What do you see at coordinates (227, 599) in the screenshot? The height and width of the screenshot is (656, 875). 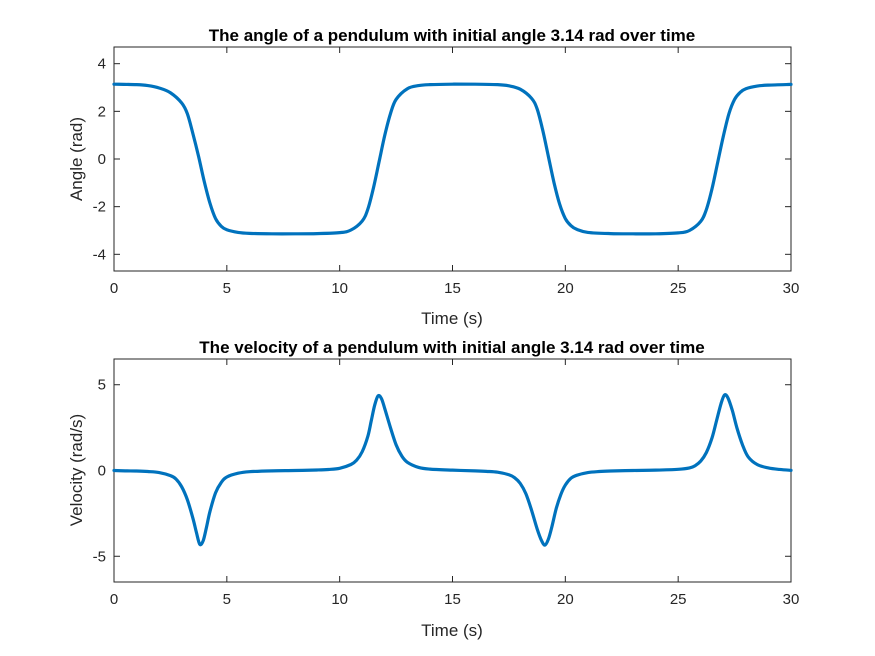 I see `velocity-x-tick-label: 5` at bounding box center [227, 599].